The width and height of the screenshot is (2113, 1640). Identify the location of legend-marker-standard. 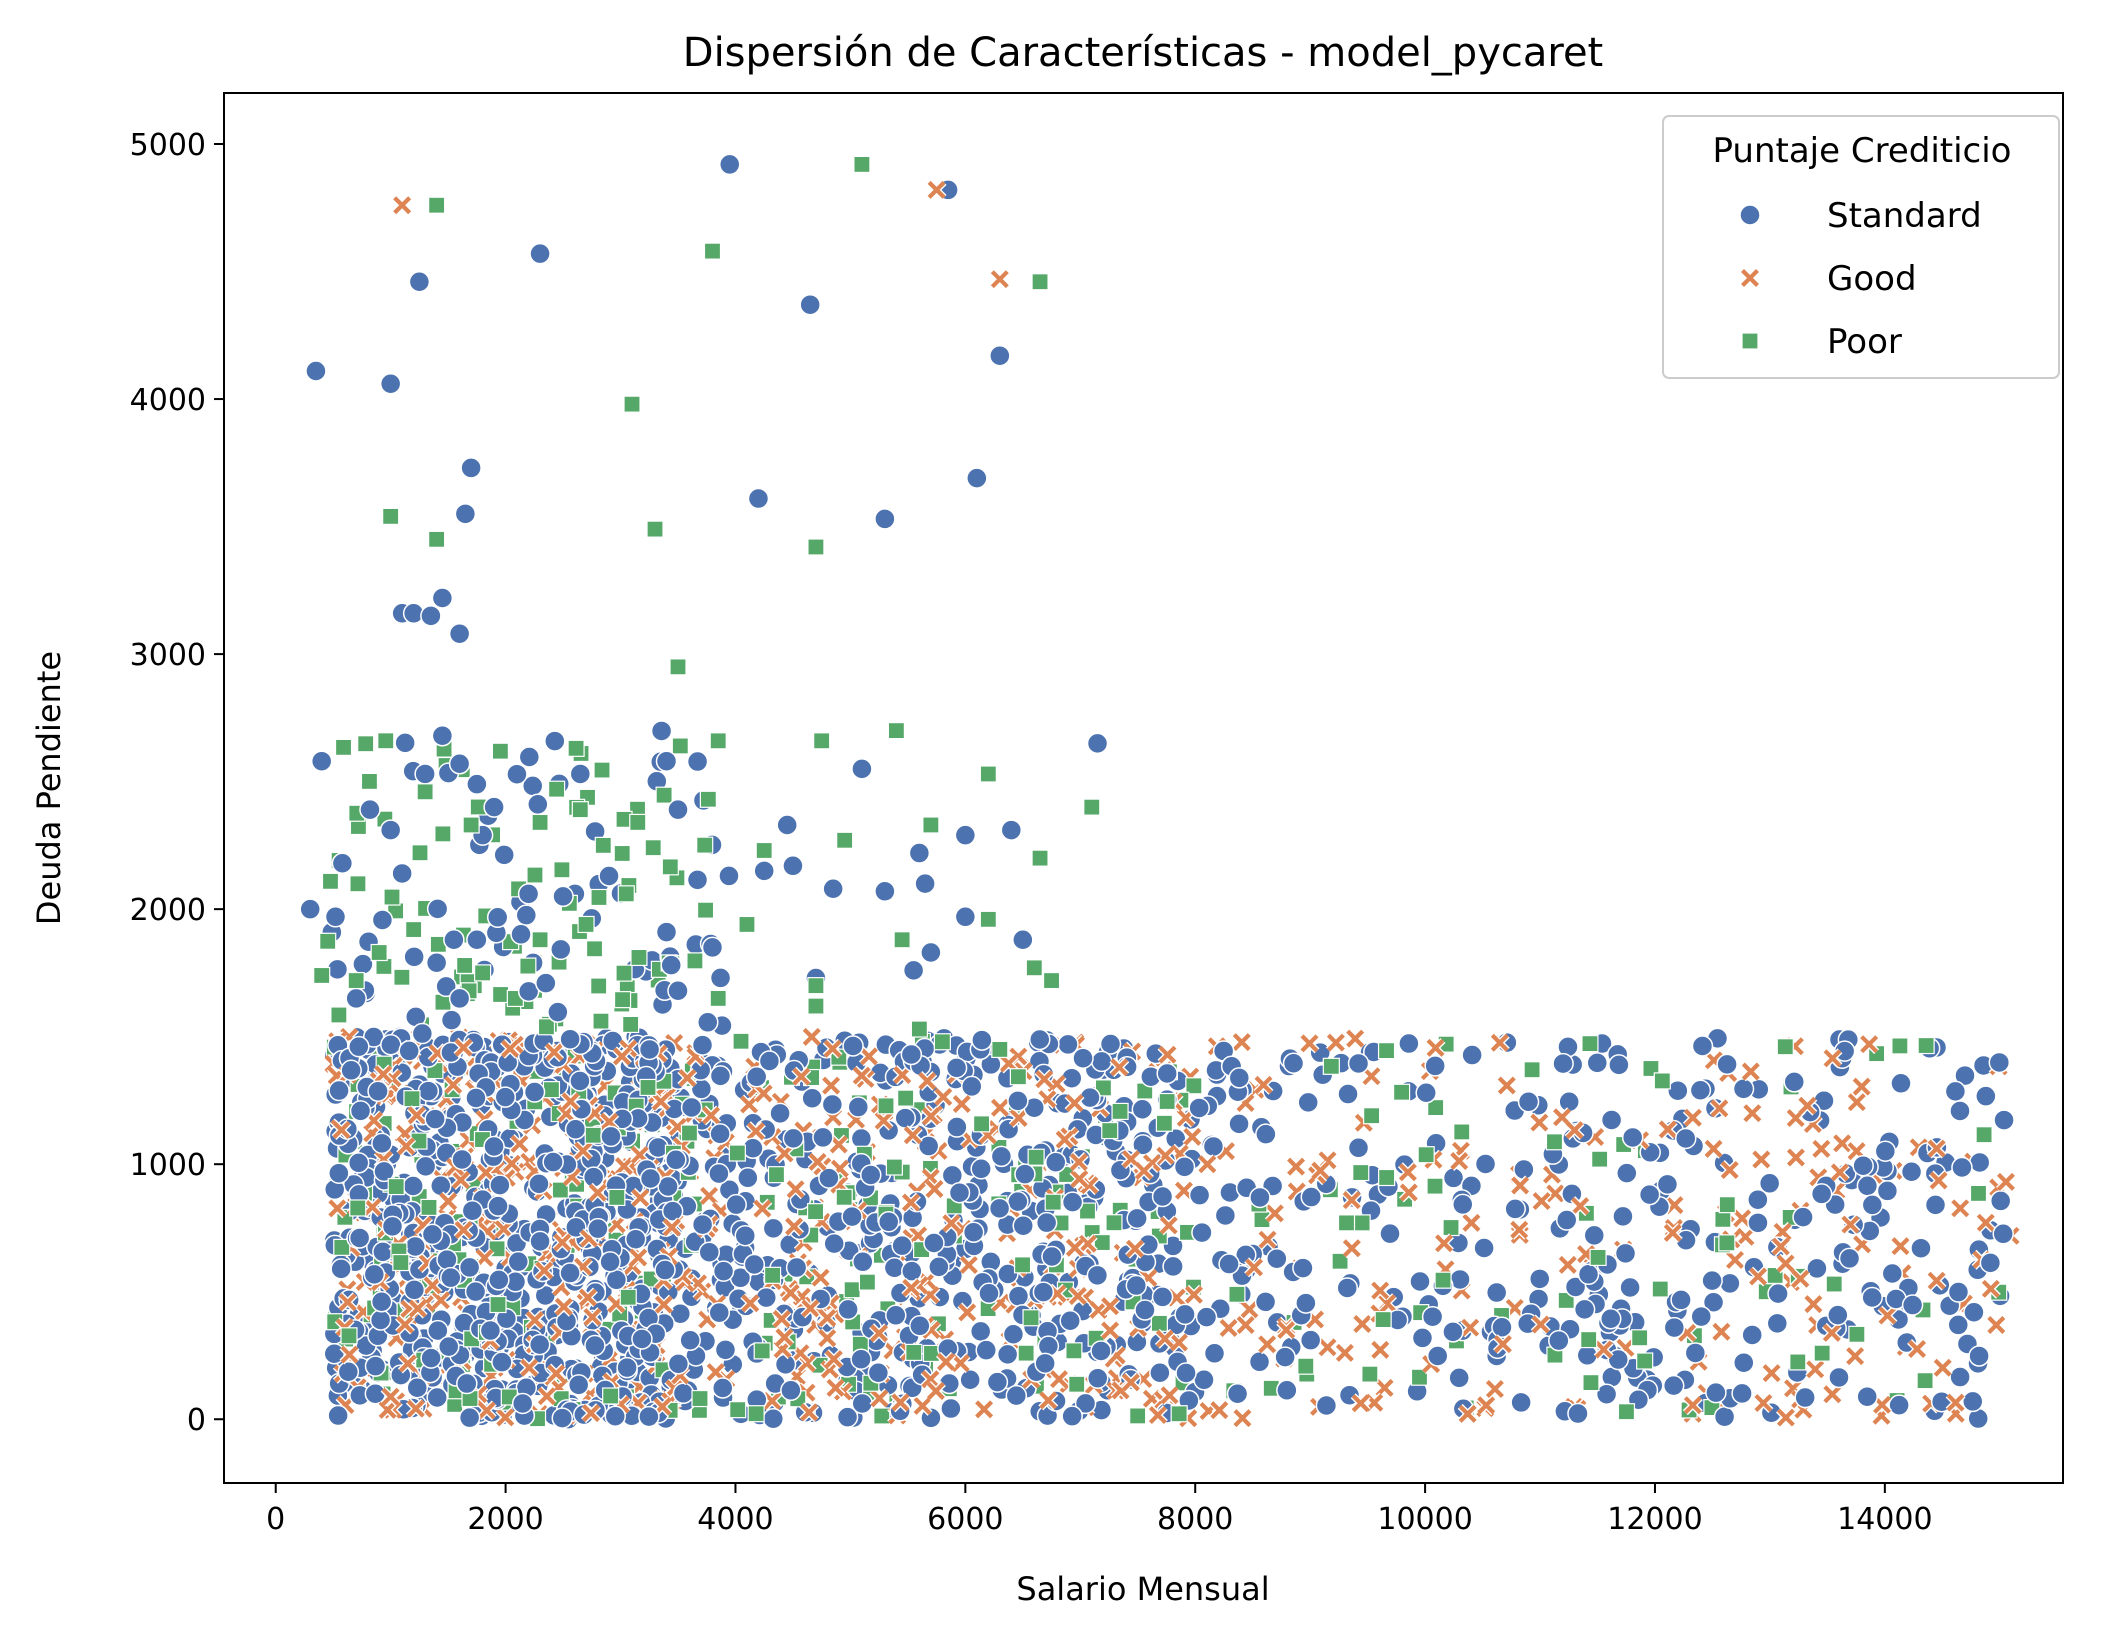
(1750, 215).